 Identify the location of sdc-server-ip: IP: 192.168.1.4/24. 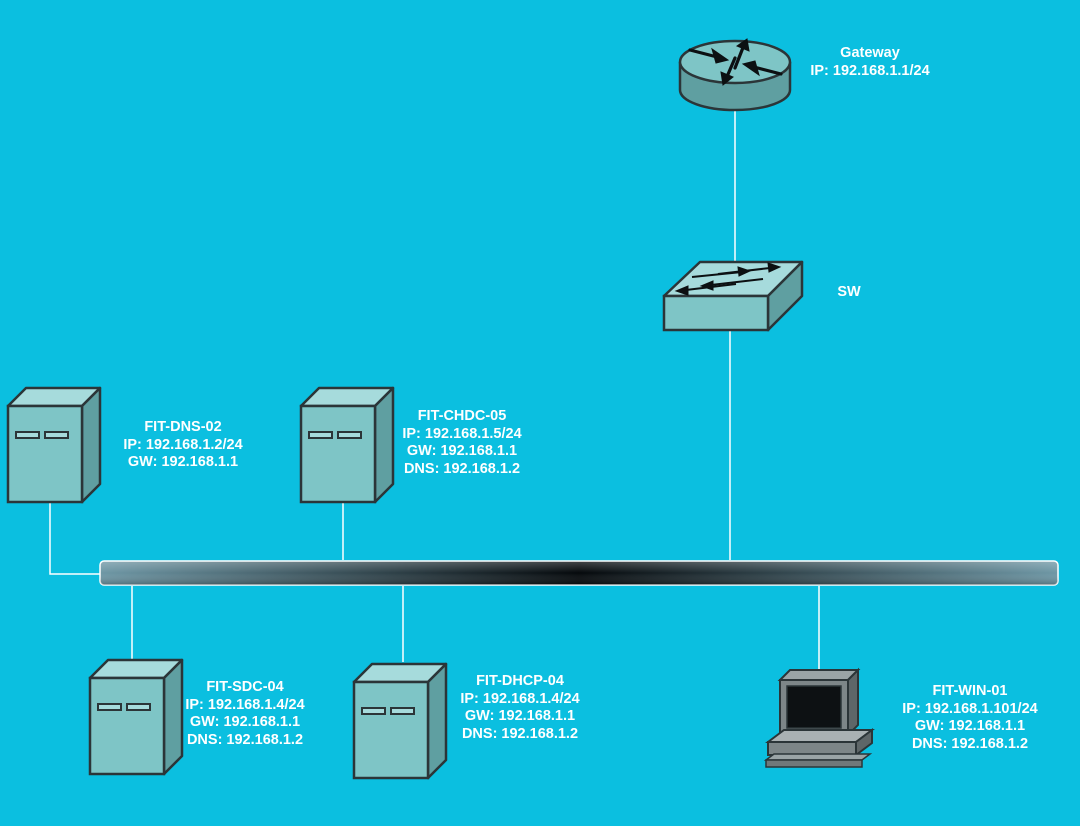
(245, 704).